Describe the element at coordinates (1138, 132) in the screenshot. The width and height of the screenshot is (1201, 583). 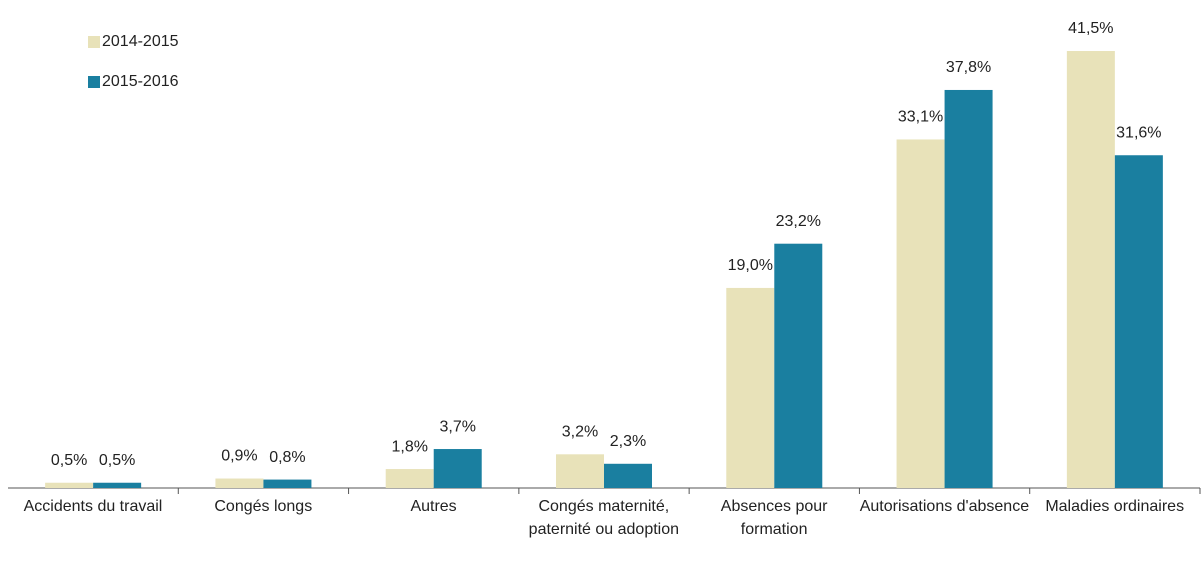
I see `value-label: 31,6%` at that location.